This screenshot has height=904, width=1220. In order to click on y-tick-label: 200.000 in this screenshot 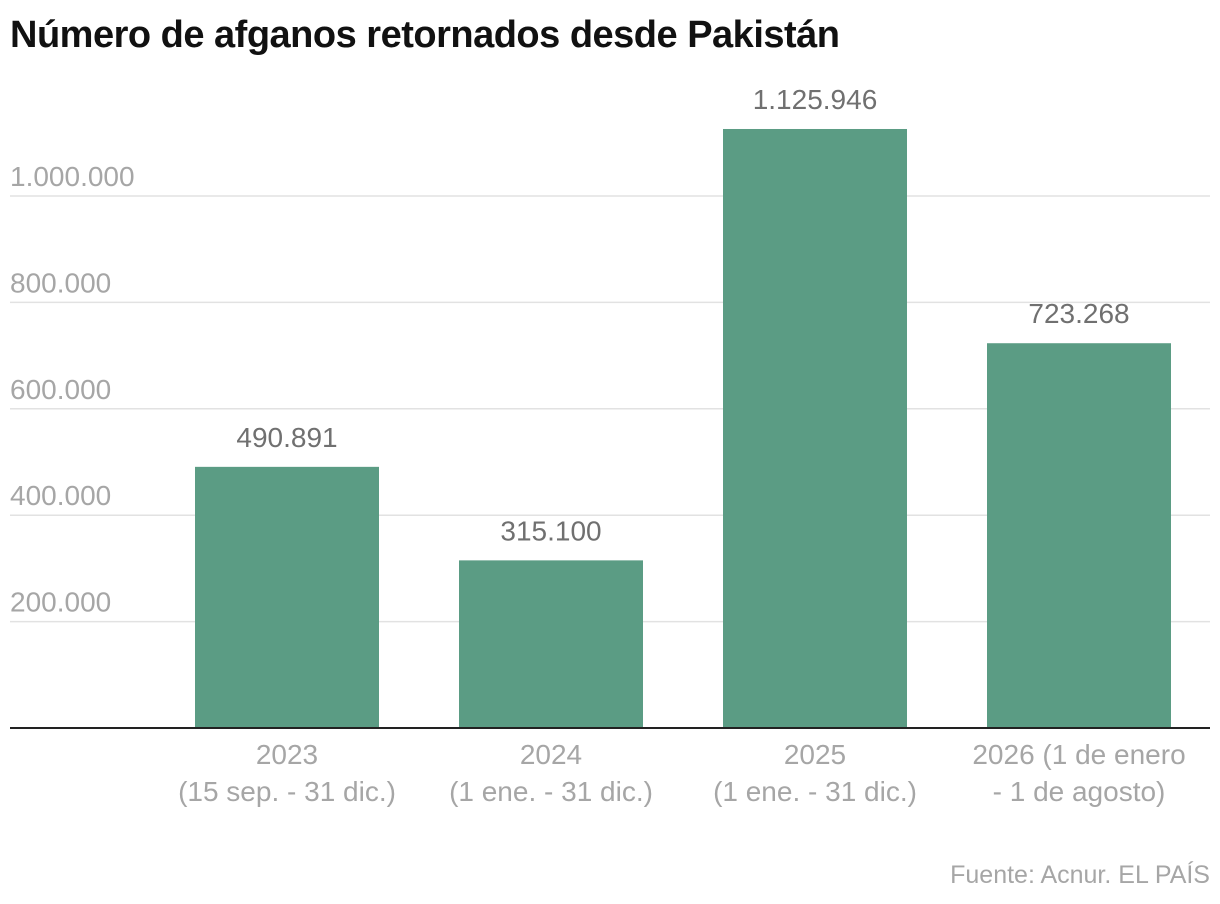, I will do `click(60, 602)`.